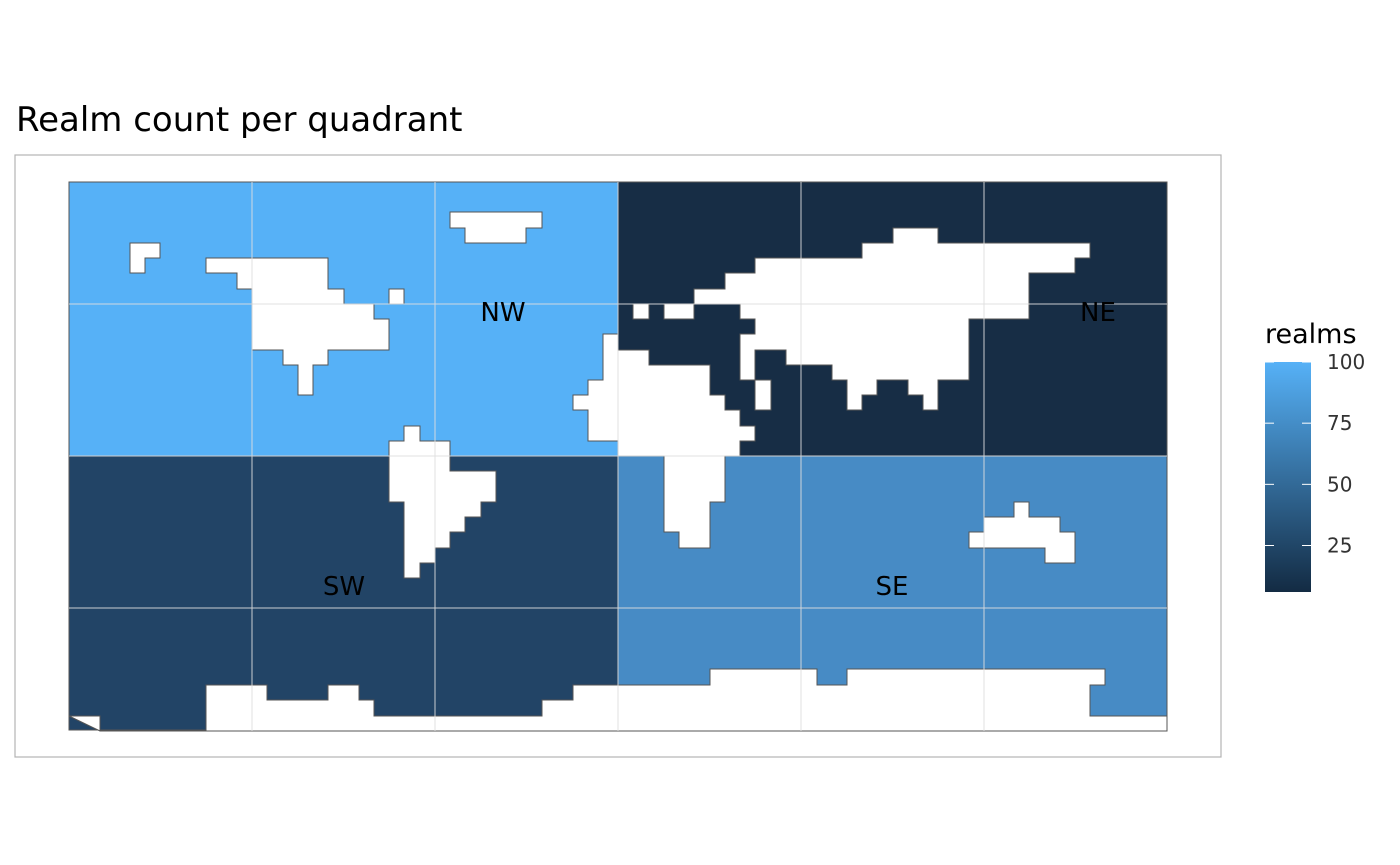 This screenshot has height=865, width=1400. Describe the element at coordinates (239, 120) in the screenshot. I see `chart-title: Realm count per quadrant` at that location.